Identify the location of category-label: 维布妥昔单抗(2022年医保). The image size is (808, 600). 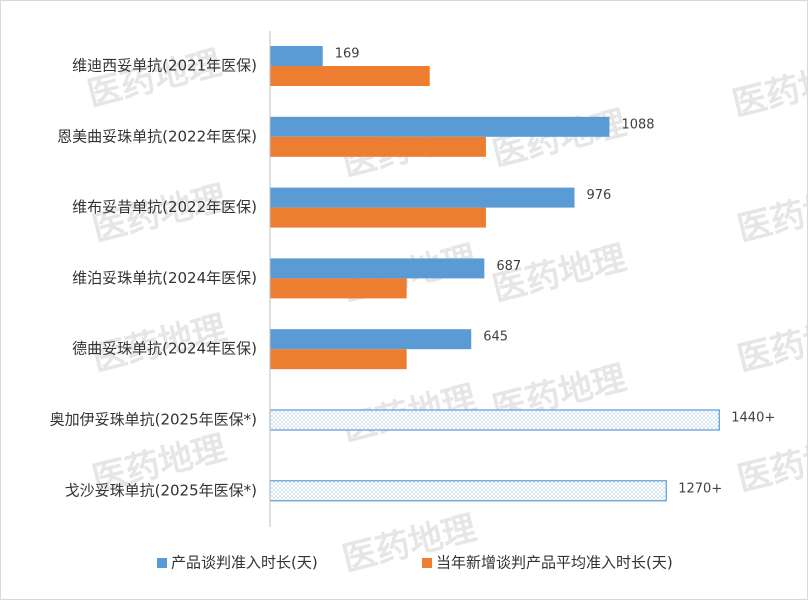
(164, 207).